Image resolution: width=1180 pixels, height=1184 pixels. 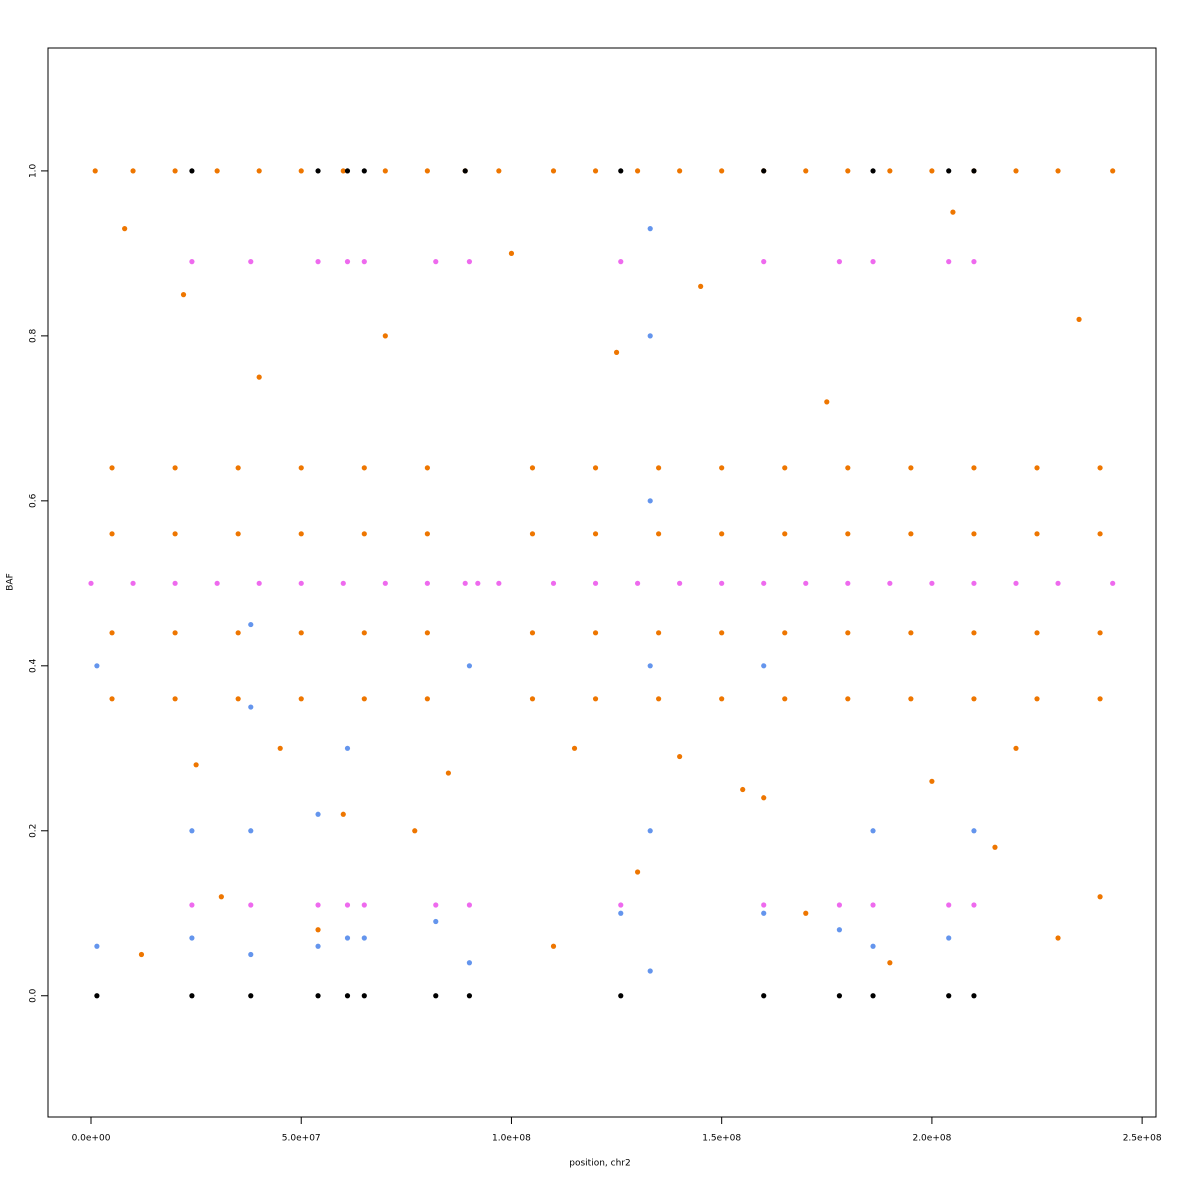 I want to click on x-tick-label: 2.0e+08, so click(x=931, y=1139).